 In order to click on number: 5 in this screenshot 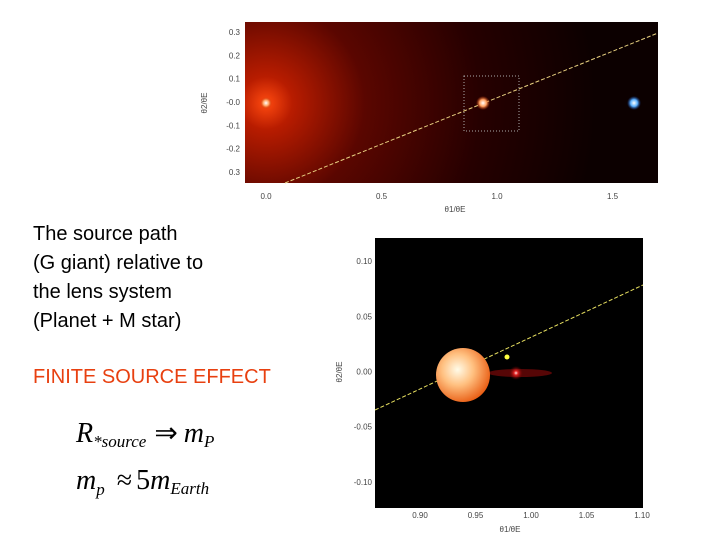, I will do `click(143, 480)`.